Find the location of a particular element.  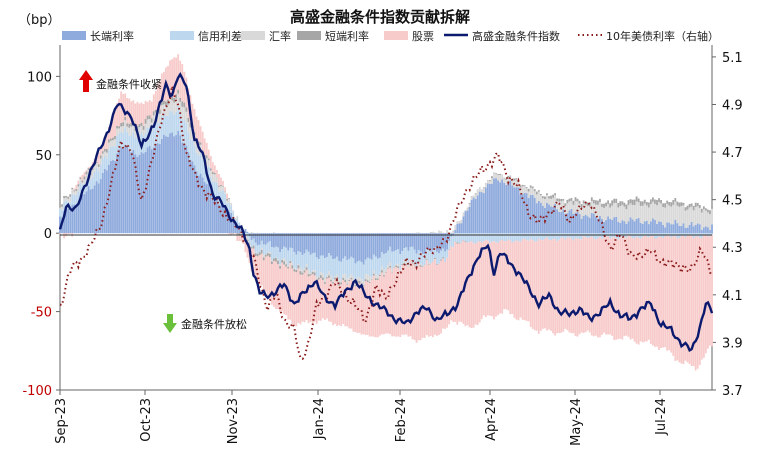

y-left-axis: （bp） 100 50 0 -50 -100 is located at coordinates (39, 206).